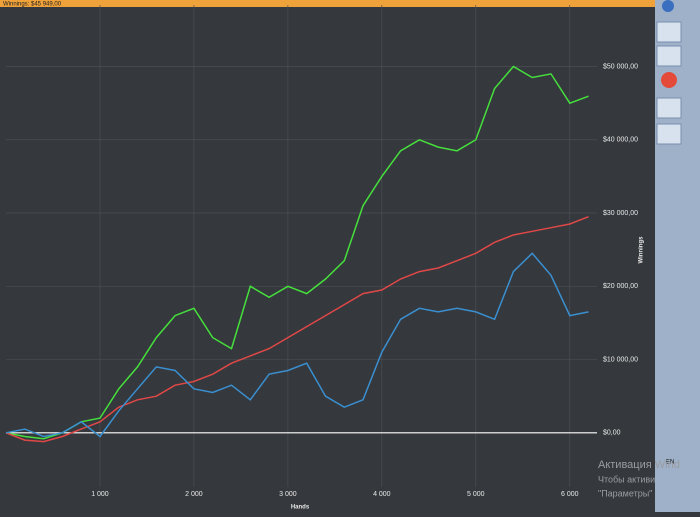 This screenshot has width=700, height=517. What do you see at coordinates (300, 508) in the screenshot?
I see `x-axis-label: Hands` at bounding box center [300, 508].